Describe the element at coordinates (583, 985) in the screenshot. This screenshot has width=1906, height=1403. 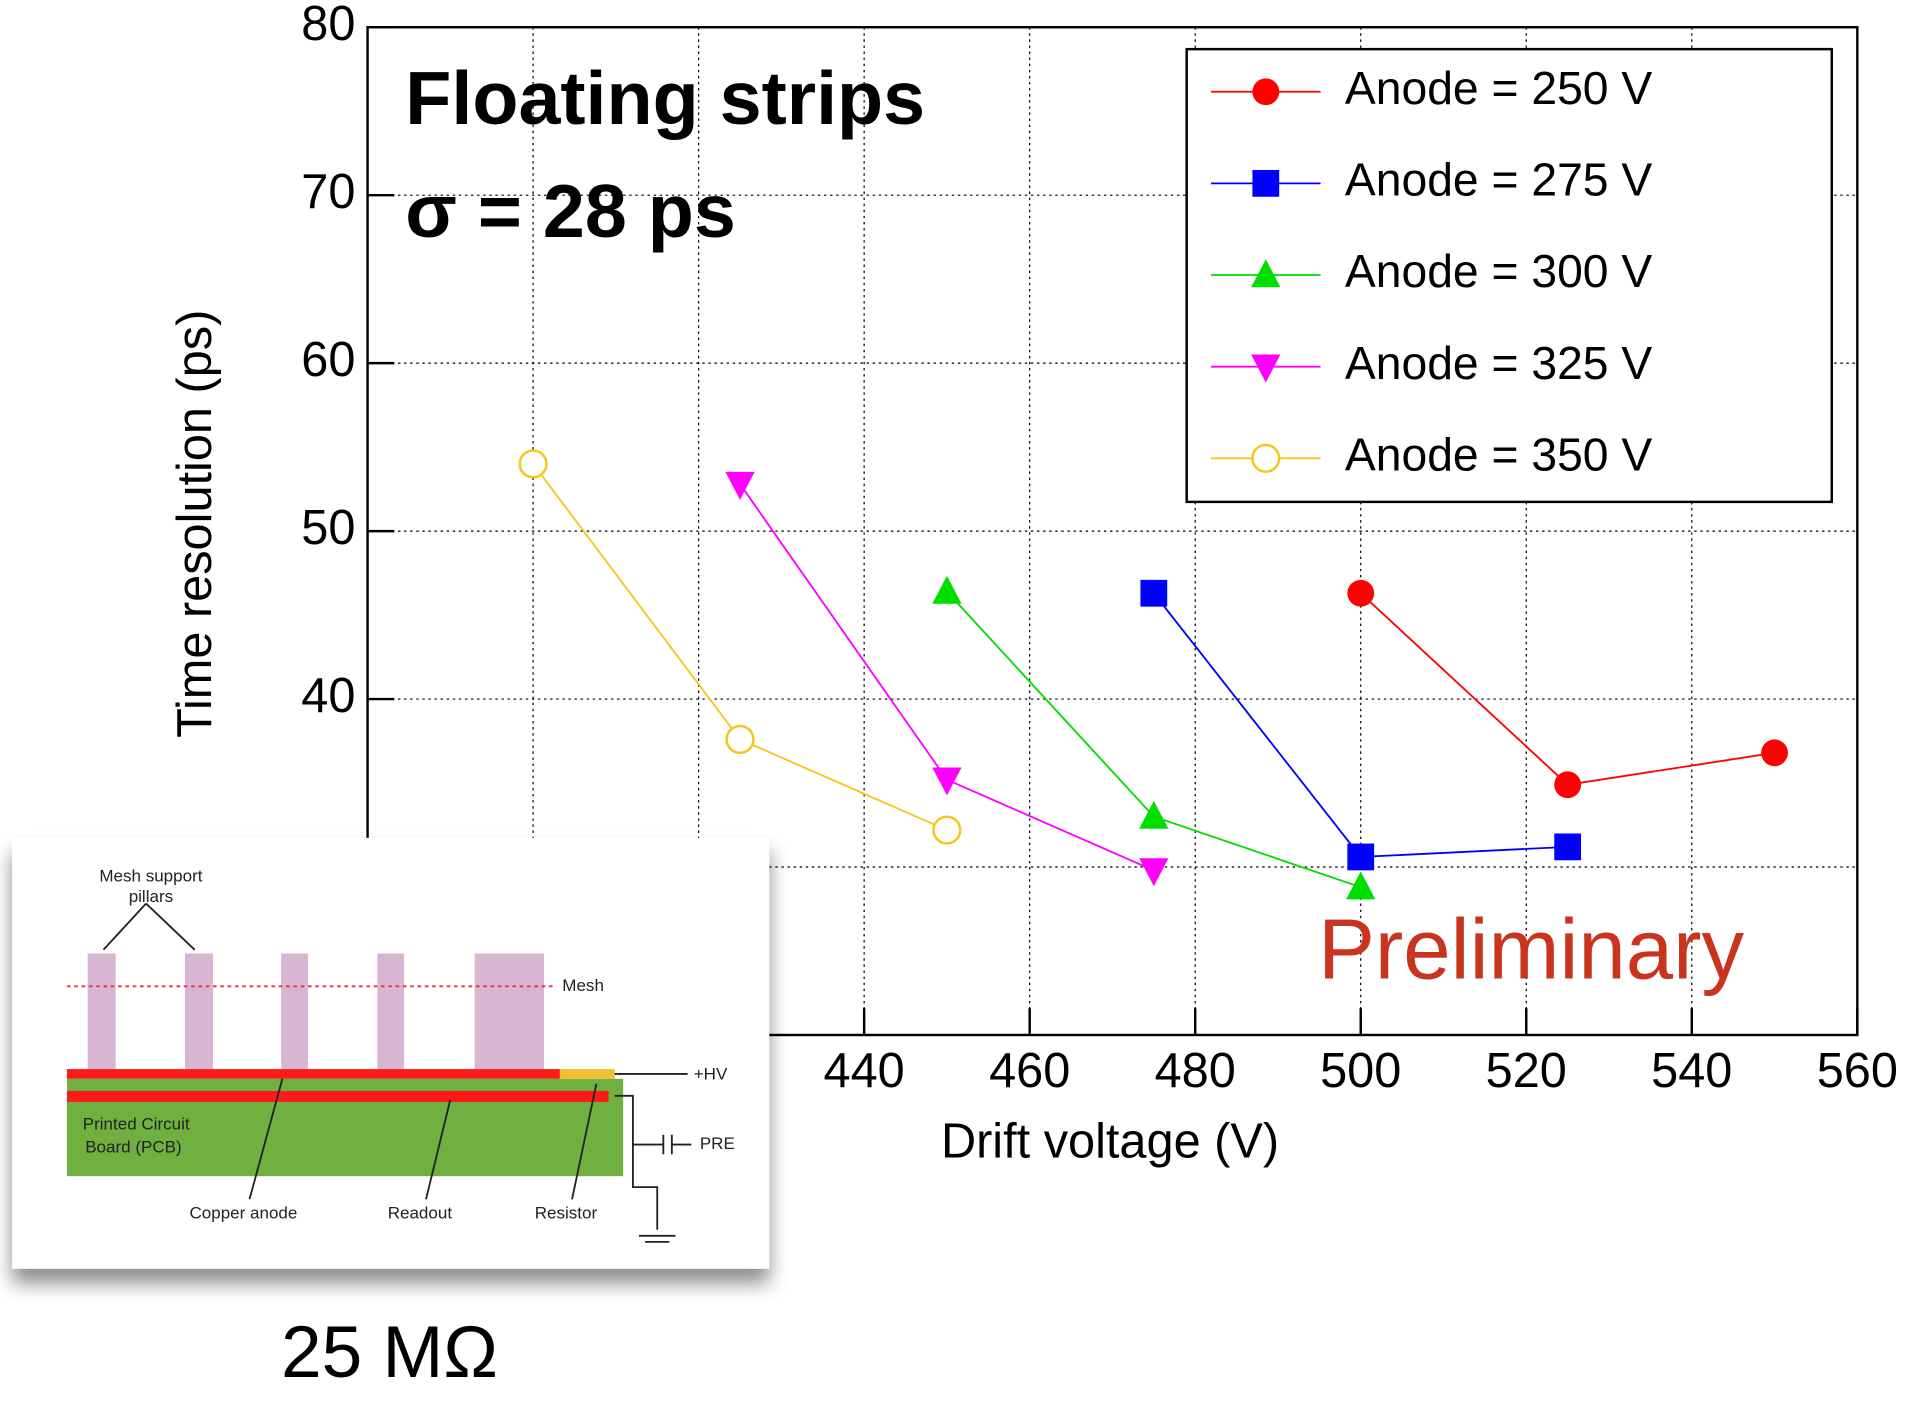
I see `inset-label: Mesh` at that location.